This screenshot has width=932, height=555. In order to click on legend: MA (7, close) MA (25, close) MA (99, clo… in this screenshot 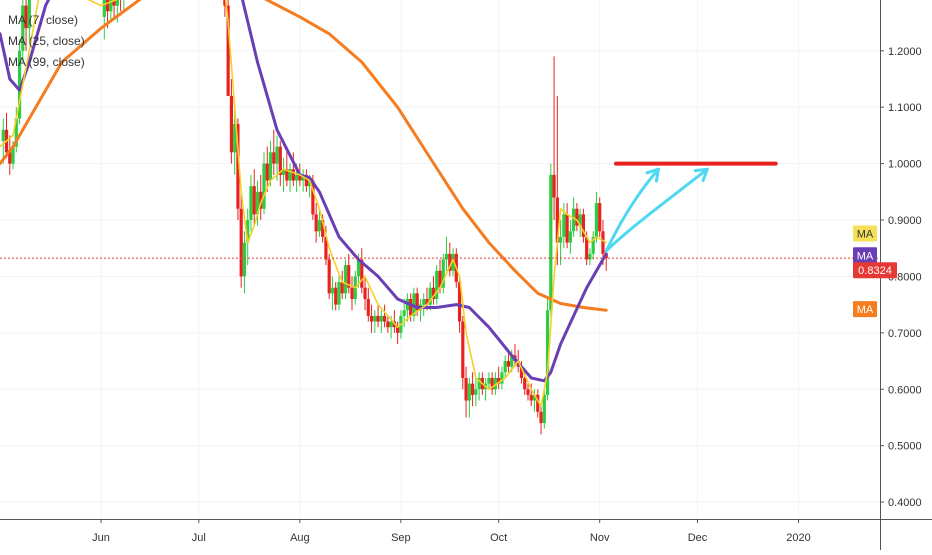, I will do `click(46, 41)`.